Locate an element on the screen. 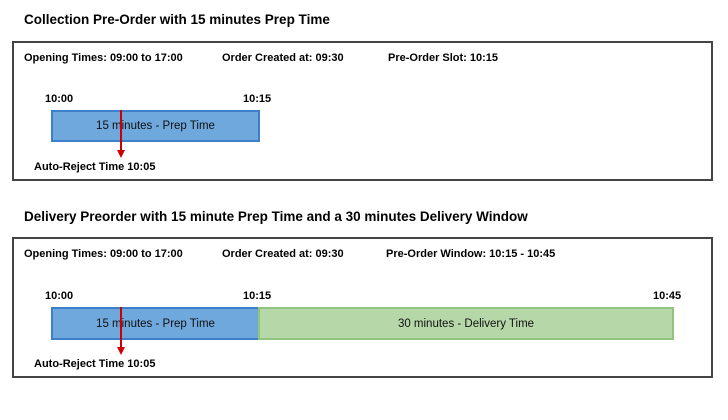 This screenshot has height=420, width=728. preorder-slot: Pre-Order Slot: 10:15 is located at coordinates (443, 58).